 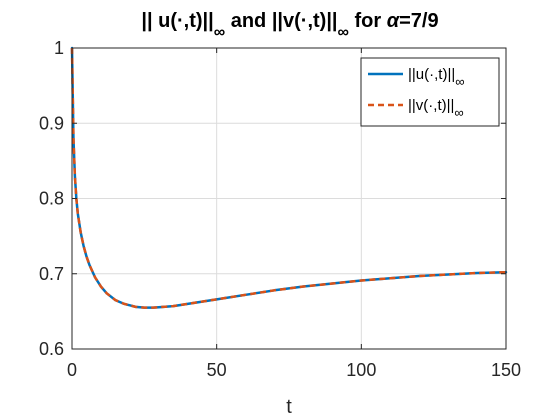 What do you see at coordinates (436, 77) in the screenshot?
I see `legend-label-u: ||u(·,t)||∞` at bounding box center [436, 77].